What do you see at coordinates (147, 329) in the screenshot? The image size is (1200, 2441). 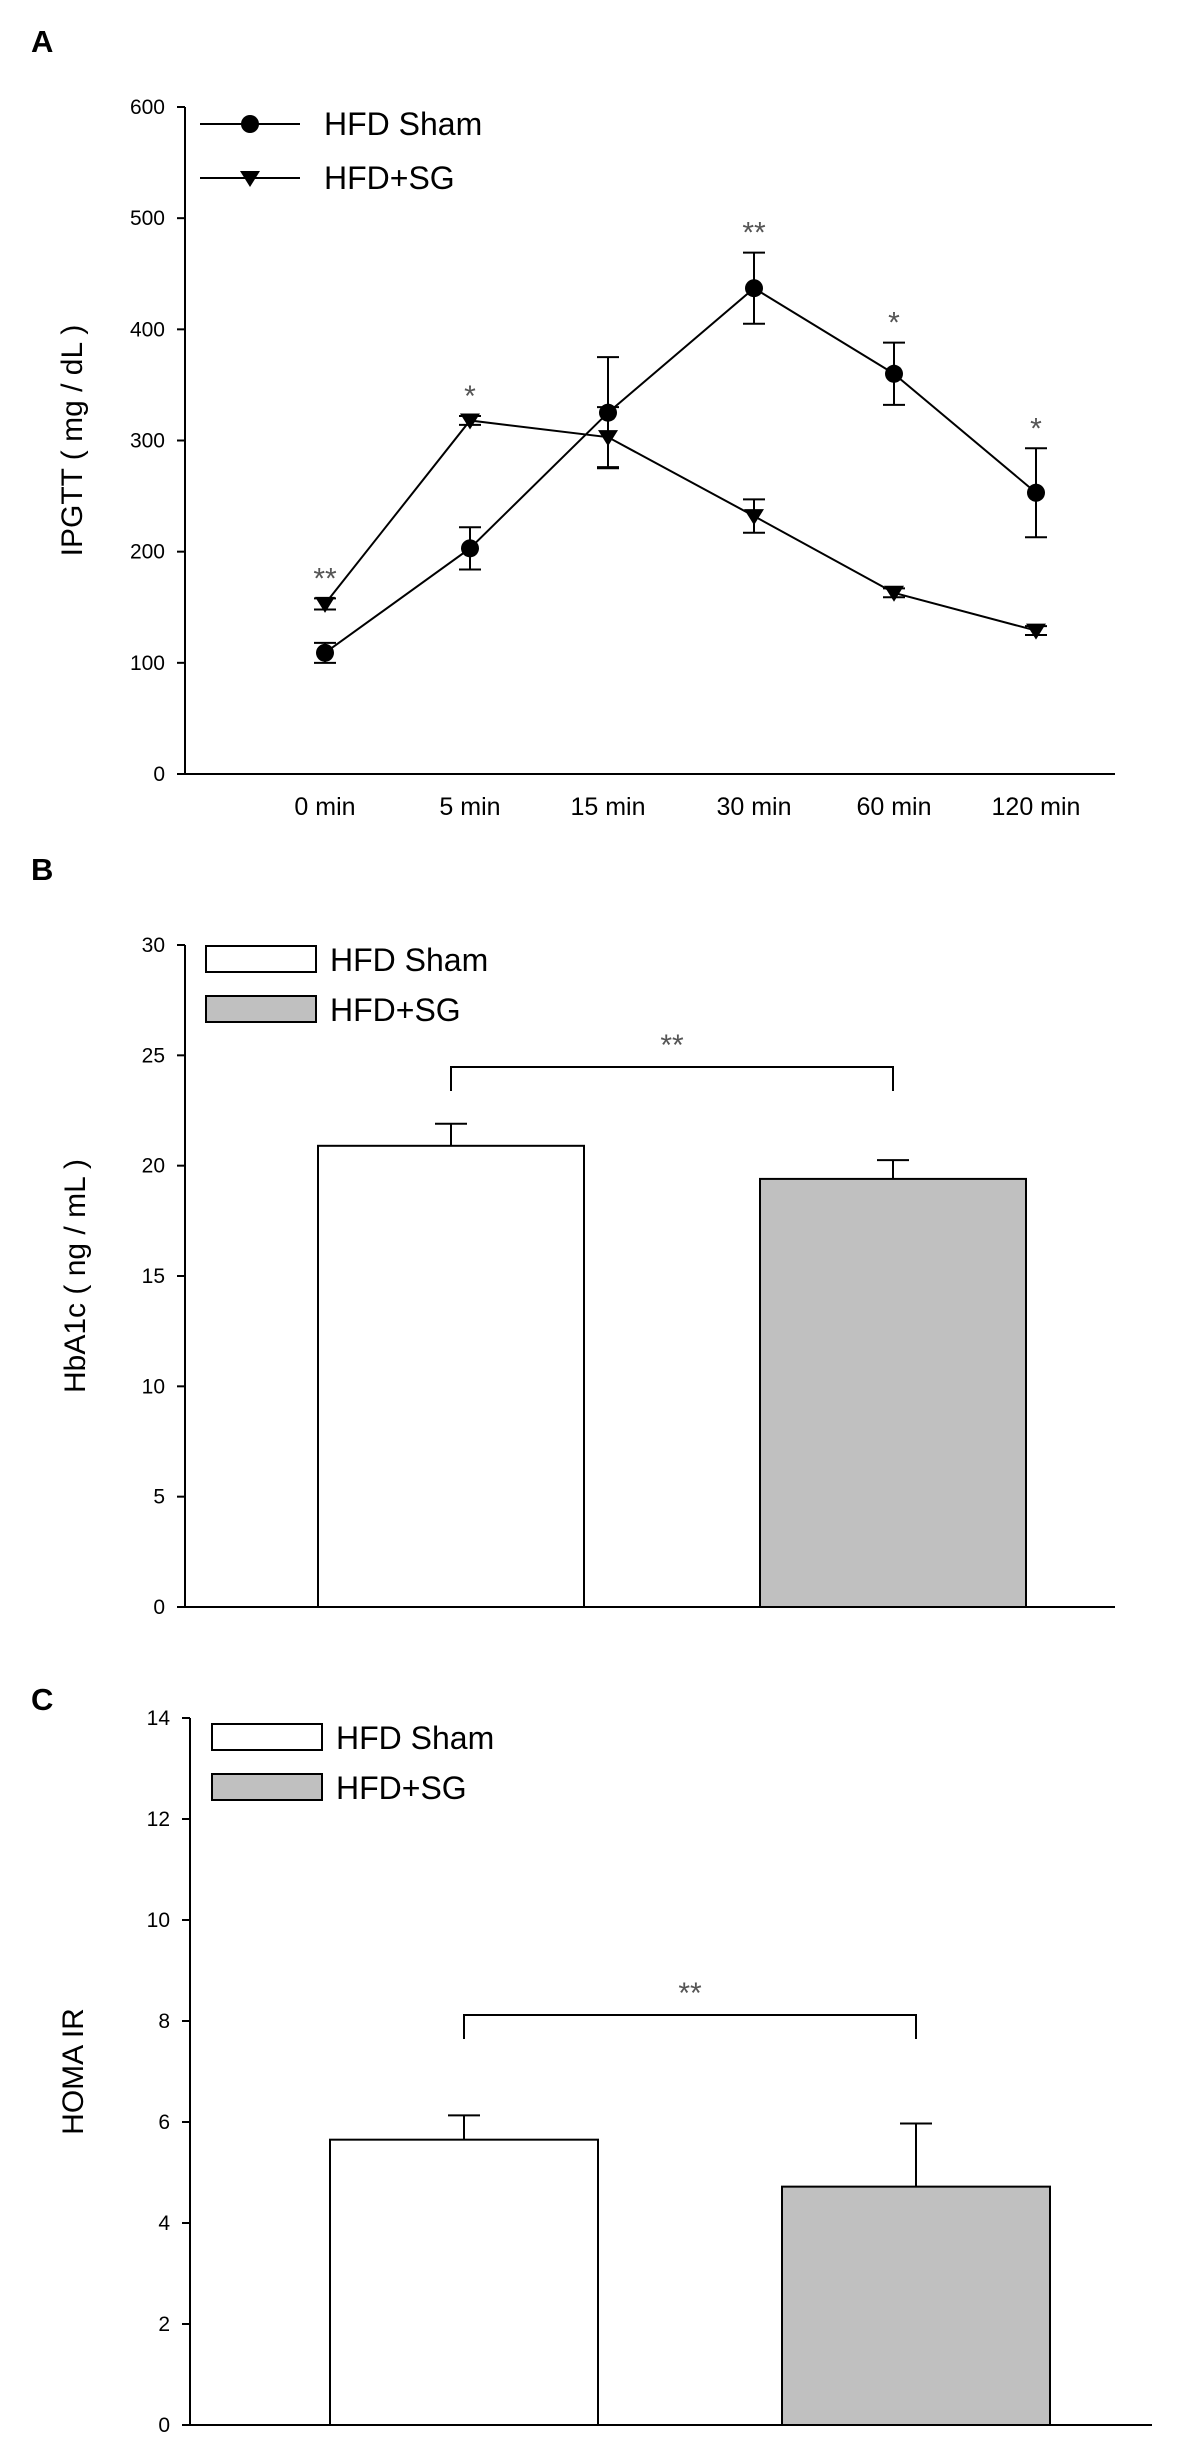 I see `y-tick-label: 400` at bounding box center [147, 329].